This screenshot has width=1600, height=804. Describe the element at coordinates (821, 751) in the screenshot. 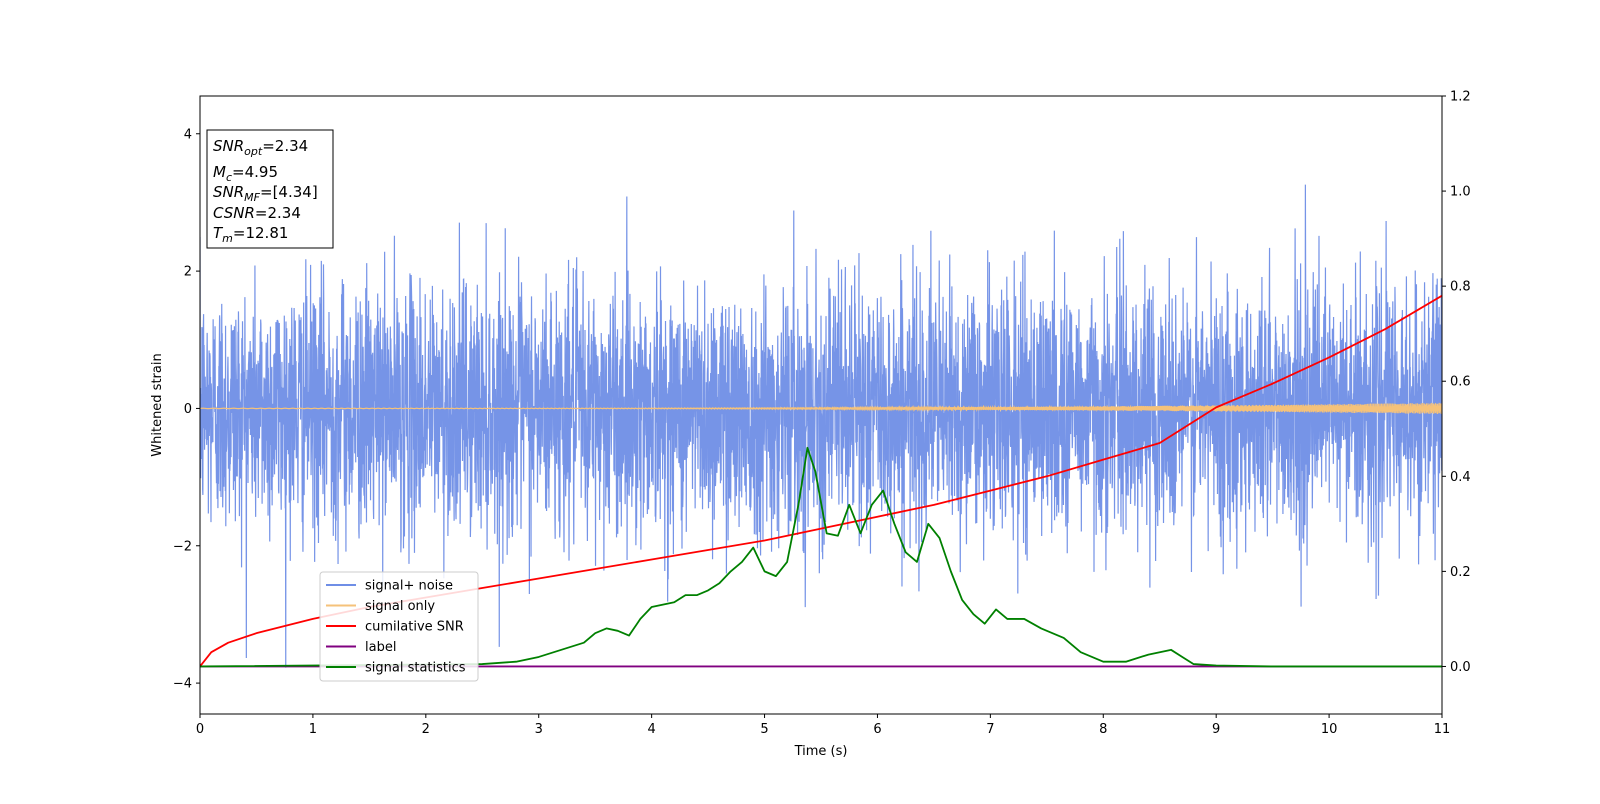

I see `x-axis-label: Time (s)` at that location.